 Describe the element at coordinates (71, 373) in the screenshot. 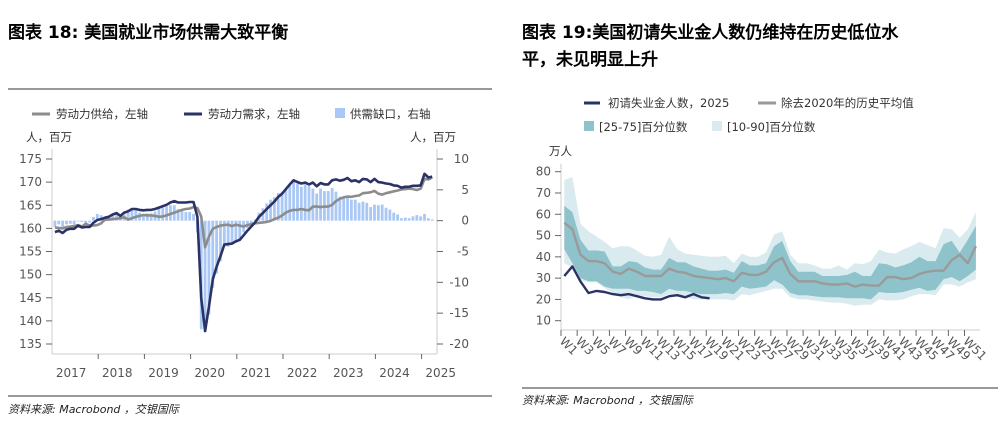

I see `x-tick-label: 2017` at that location.